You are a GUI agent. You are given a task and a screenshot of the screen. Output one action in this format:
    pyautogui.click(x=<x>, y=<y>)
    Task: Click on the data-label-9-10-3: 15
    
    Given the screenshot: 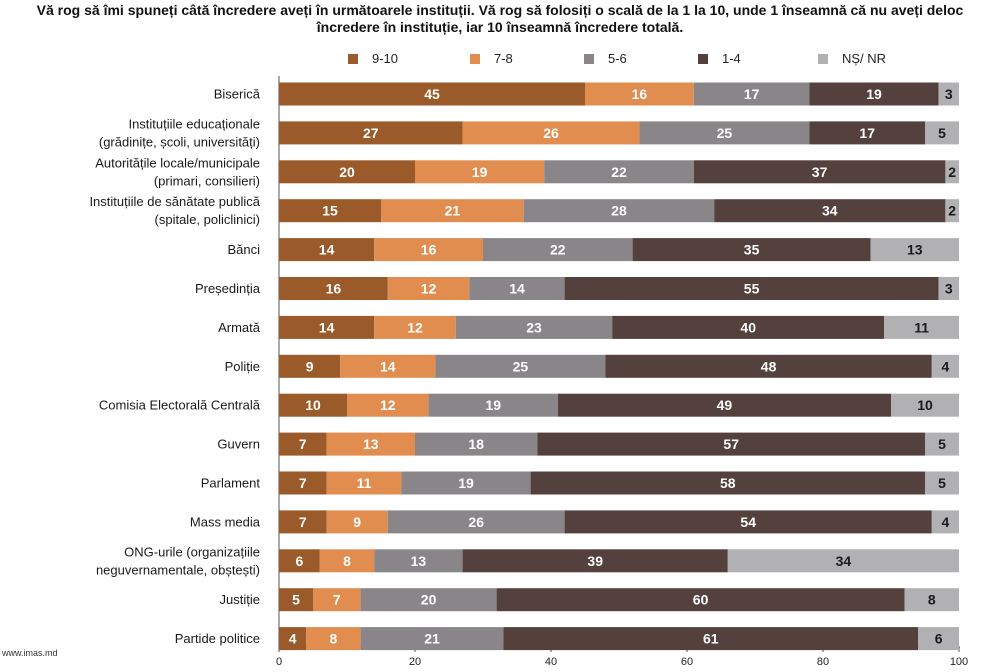 What is the action you would take?
    pyautogui.click(x=330, y=211)
    